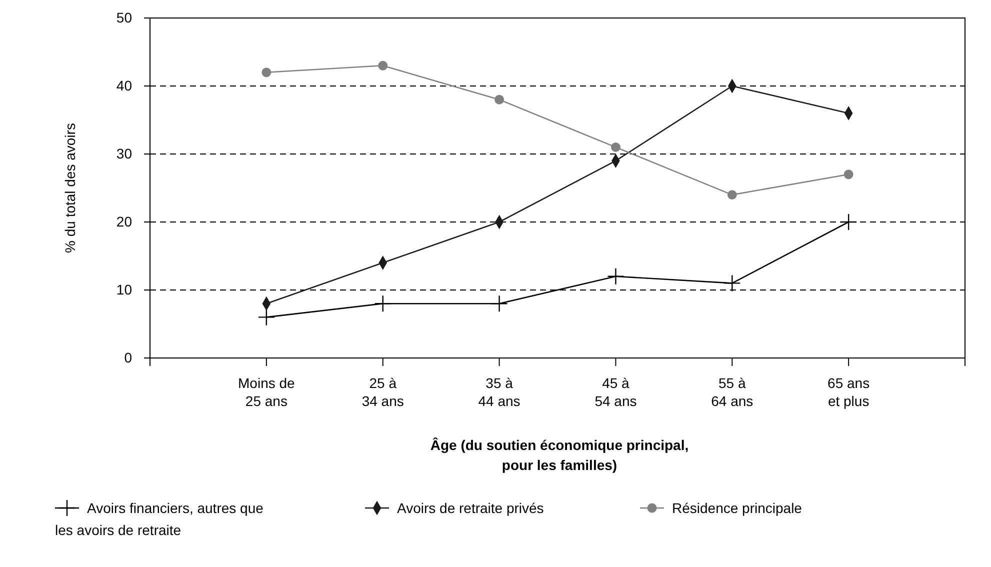  Describe the element at coordinates (124, 289) in the screenshot. I see `y-tick-label: 10` at that location.